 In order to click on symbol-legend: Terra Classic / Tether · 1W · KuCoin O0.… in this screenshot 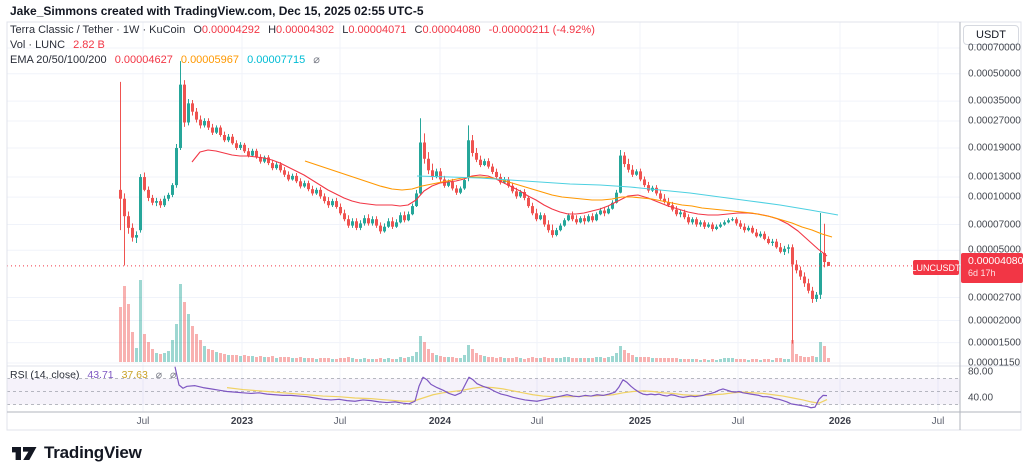, I will do `click(302, 45)`.